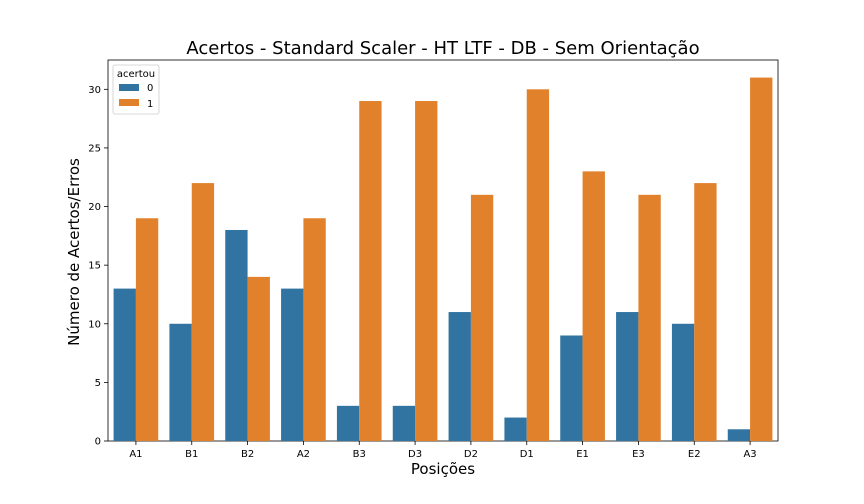  What do you see at coordinates (415, 454) in the screenshot?
I see `x-tick-label: D3` at bounding box center [415, 454].